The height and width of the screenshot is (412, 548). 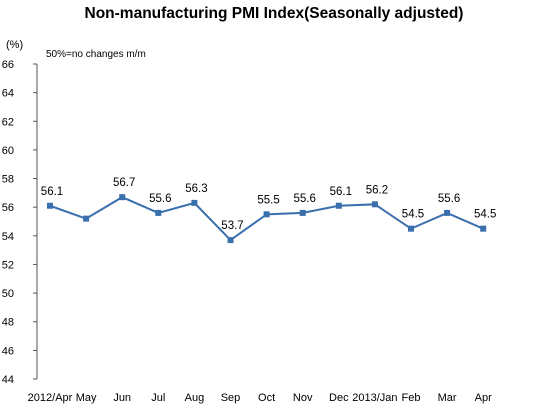 What do you see at coordinates (96, 54) in the screenshot?
I see `chart-note: 50%=no changes m/m` at bounding box center [96, 54].